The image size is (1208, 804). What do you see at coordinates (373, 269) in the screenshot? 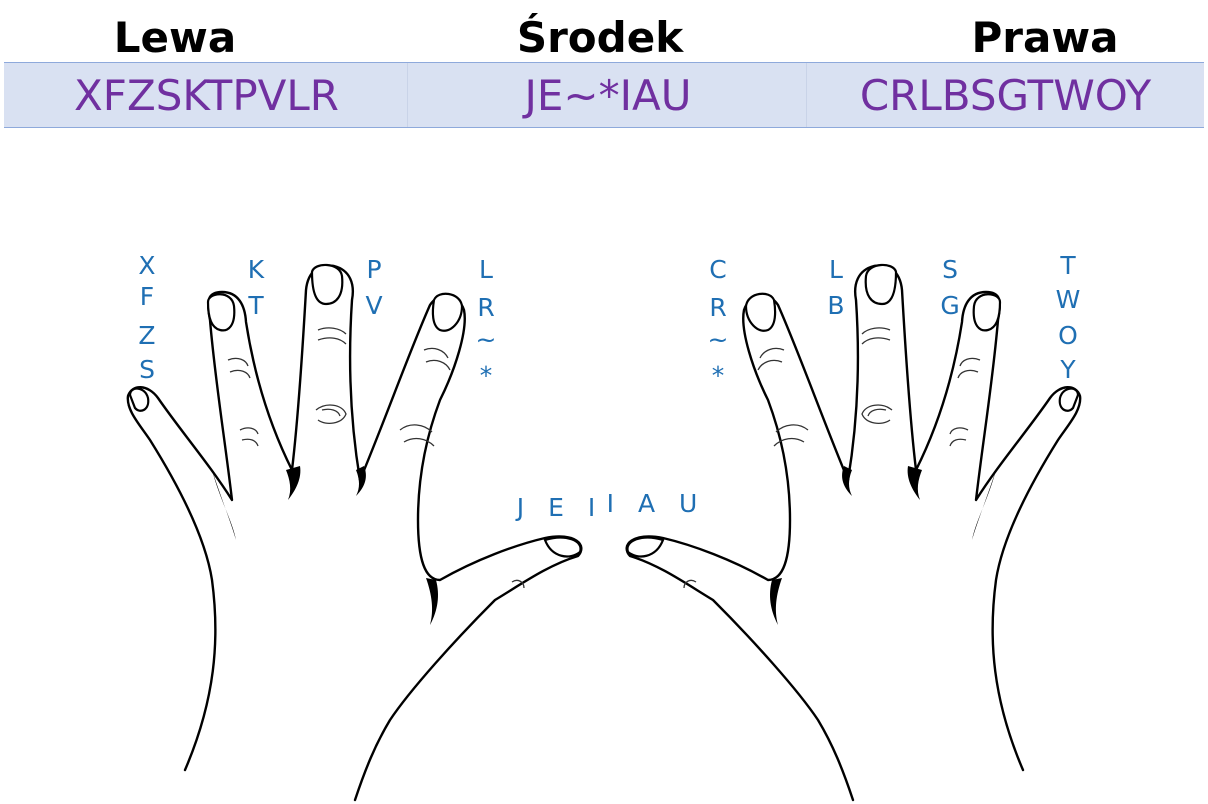
I see `label-left-middle-1: P` at bounding box center [373, 269].